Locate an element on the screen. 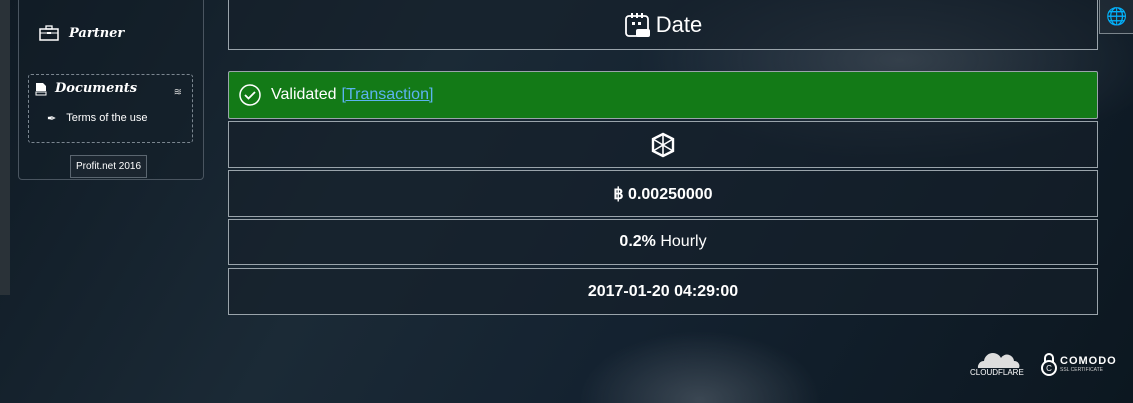 This screenshot has width=1133, height=403. rate-panel: 0.2% Hourly is located at coordinates (663, 242).